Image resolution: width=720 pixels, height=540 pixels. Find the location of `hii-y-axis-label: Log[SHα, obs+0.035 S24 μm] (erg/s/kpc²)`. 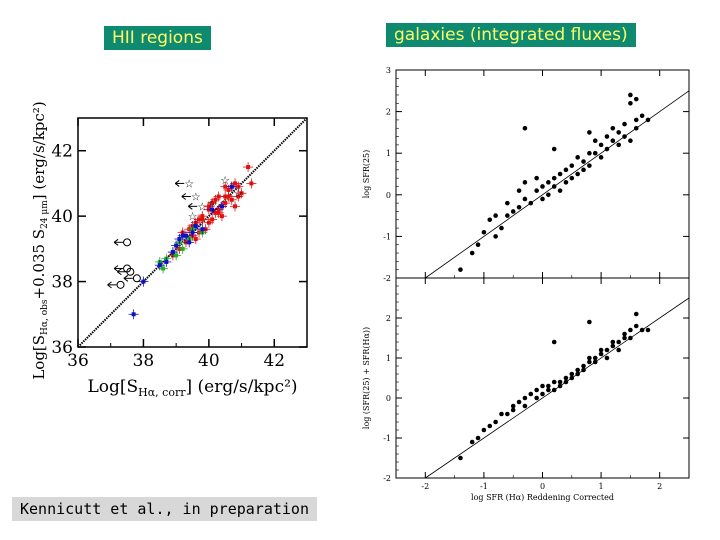

hii-y-axis-label: Log[SHα, obs+0.035 S24 μm] (erg/s/kpc²) is located at coordinates (40, 240).